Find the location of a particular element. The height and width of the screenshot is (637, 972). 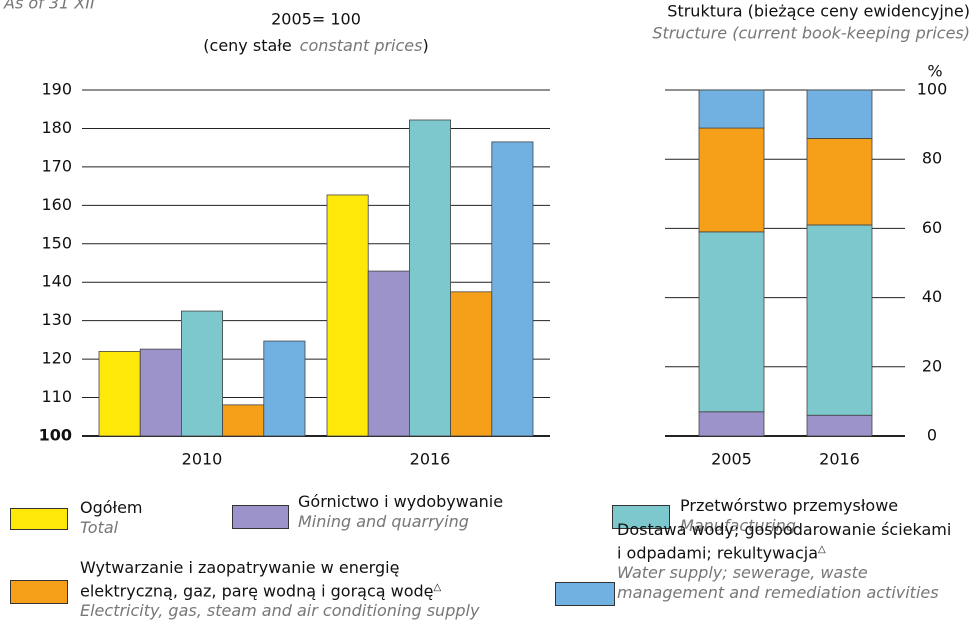

note: As of 31 XII is located at coordinates (49, 6).